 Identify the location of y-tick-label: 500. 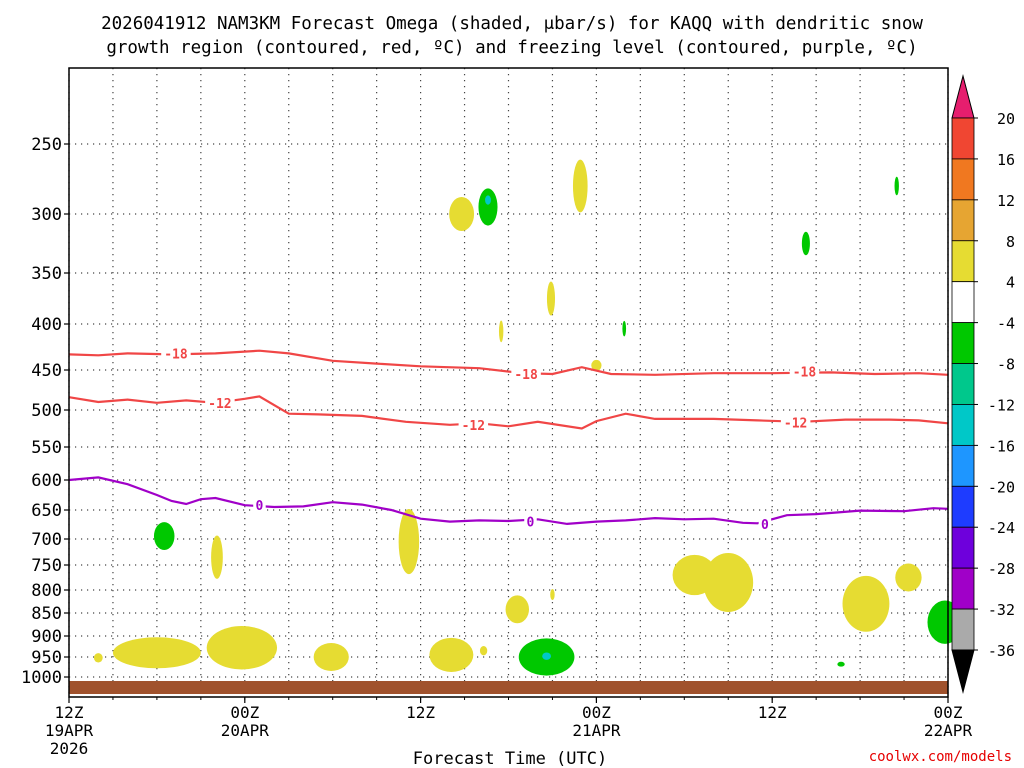
(46, 411).